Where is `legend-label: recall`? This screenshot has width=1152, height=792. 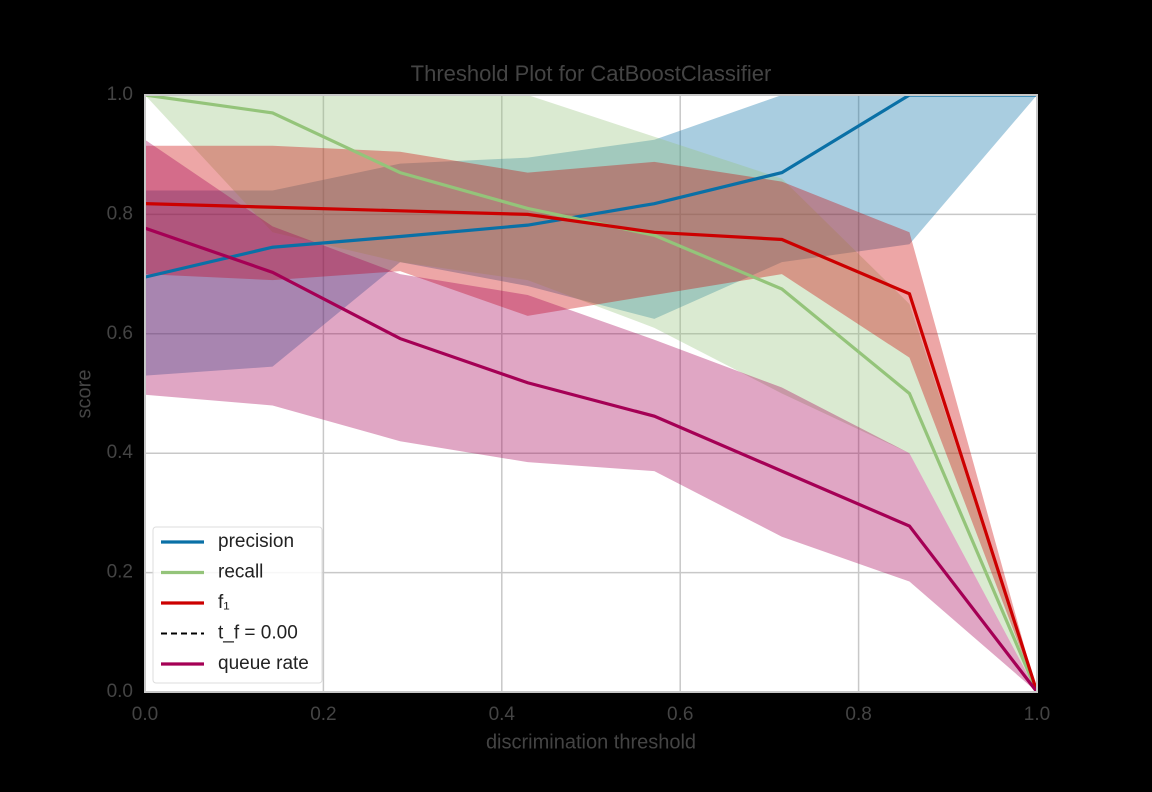
legend-label: recall is located at coordinates (240, 572).